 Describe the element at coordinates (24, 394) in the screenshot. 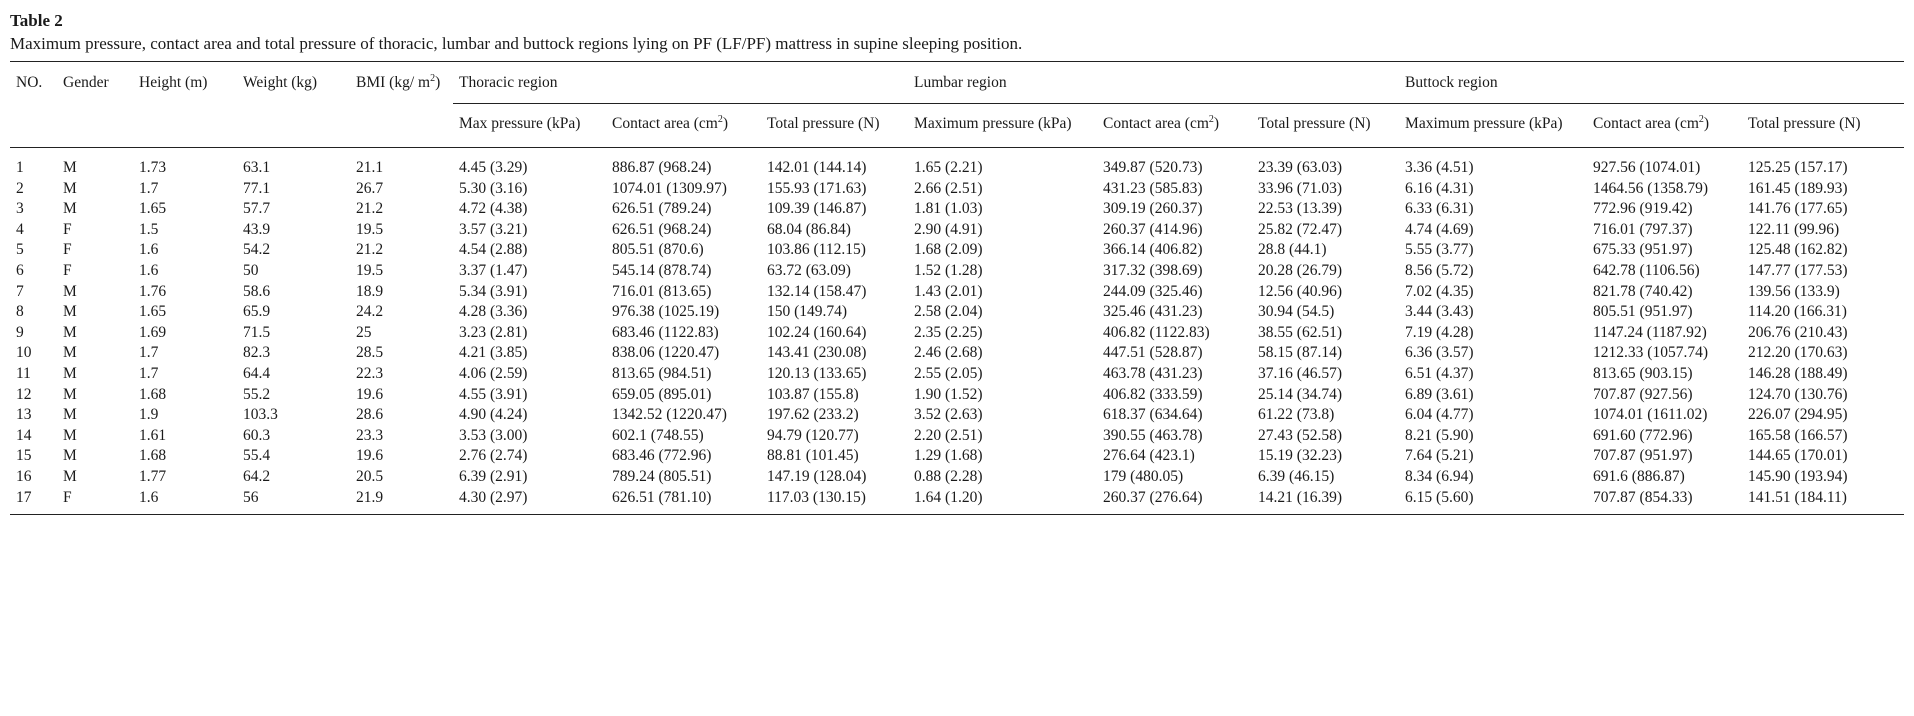

I see `cell-no: 12` at that location.